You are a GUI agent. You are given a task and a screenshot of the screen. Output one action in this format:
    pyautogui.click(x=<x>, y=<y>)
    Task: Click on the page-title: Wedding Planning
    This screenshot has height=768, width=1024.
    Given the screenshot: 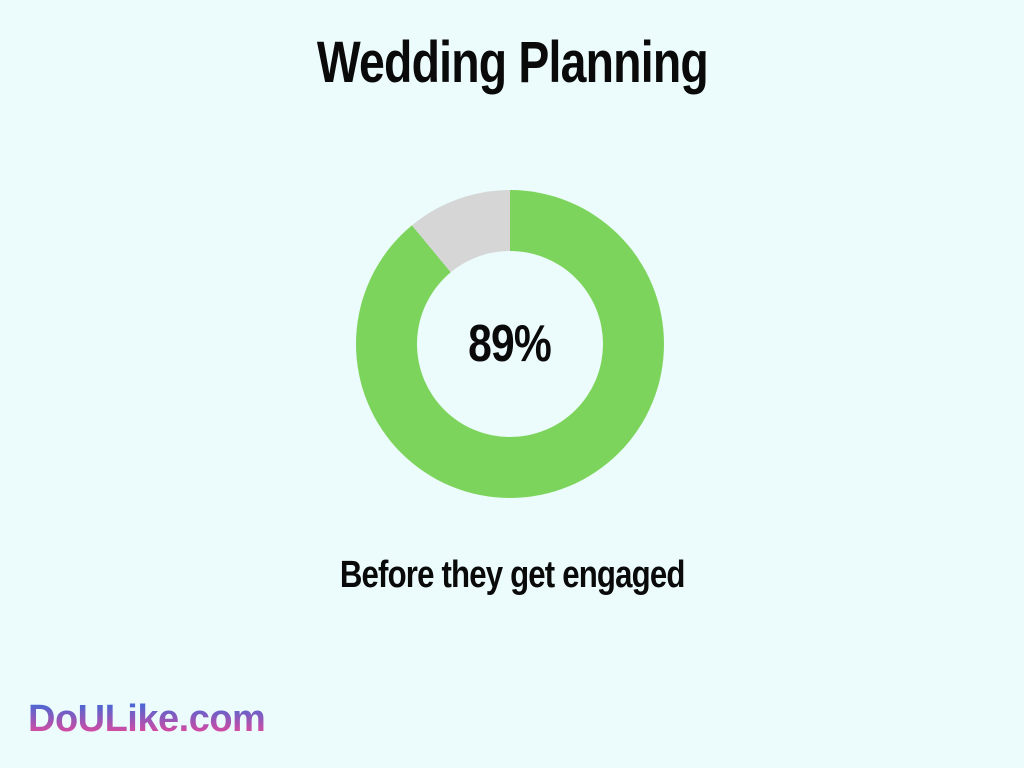 What is the action you would take?
    pyautogui.click(x=512, y=62)
    